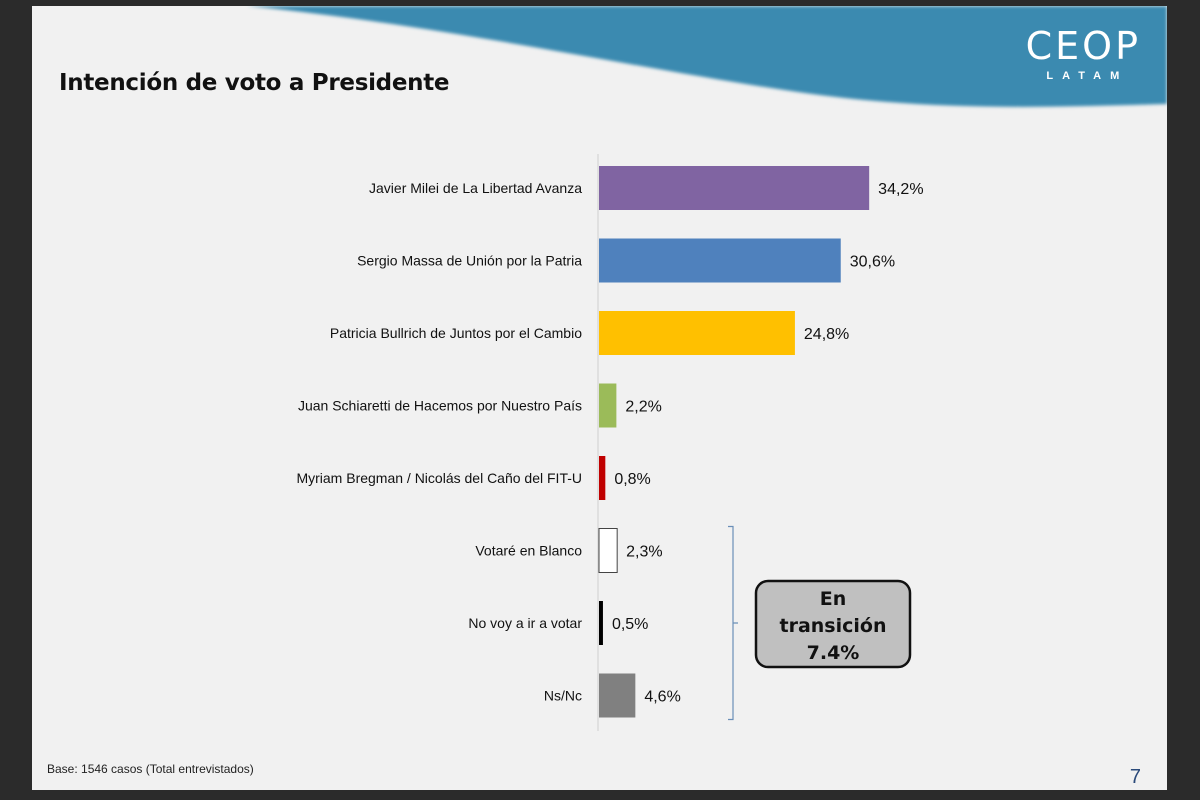  Describe the element at coordinates (1135, 777) in the screenshot. I see `page-number: 7` at that location.